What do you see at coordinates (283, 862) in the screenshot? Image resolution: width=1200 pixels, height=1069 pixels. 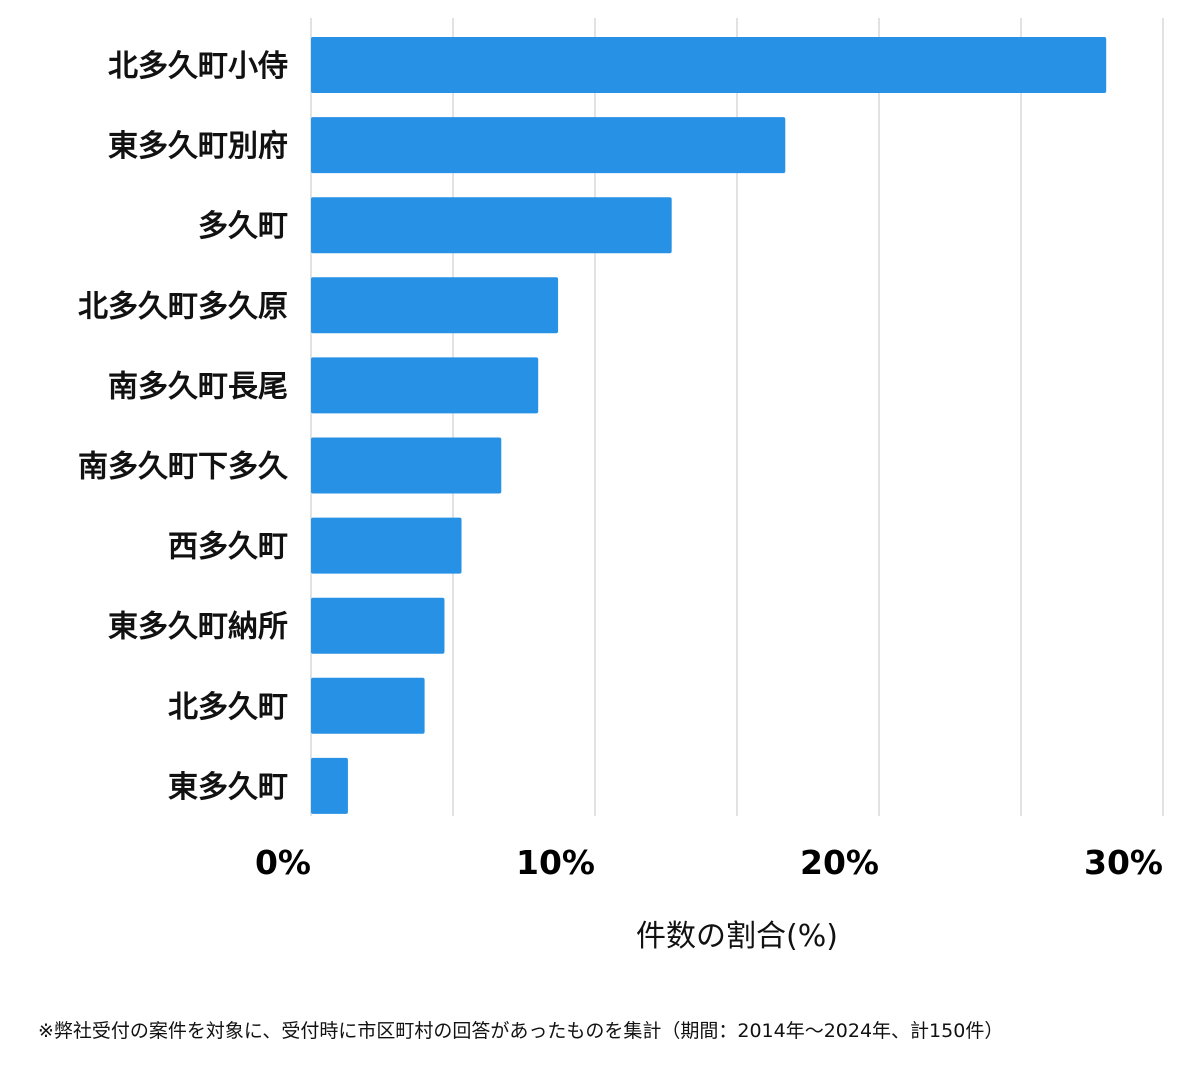 I see `x-tick-label-0: 0%` at bounding box center [283, 862].